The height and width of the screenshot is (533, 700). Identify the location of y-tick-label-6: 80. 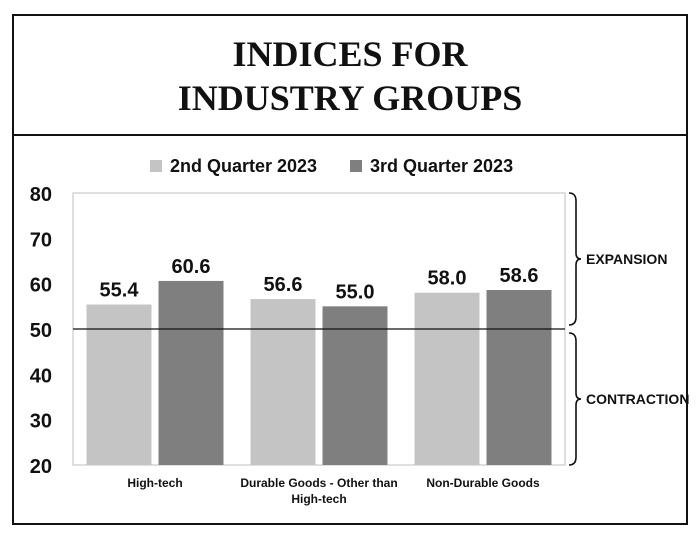
(41, 195).